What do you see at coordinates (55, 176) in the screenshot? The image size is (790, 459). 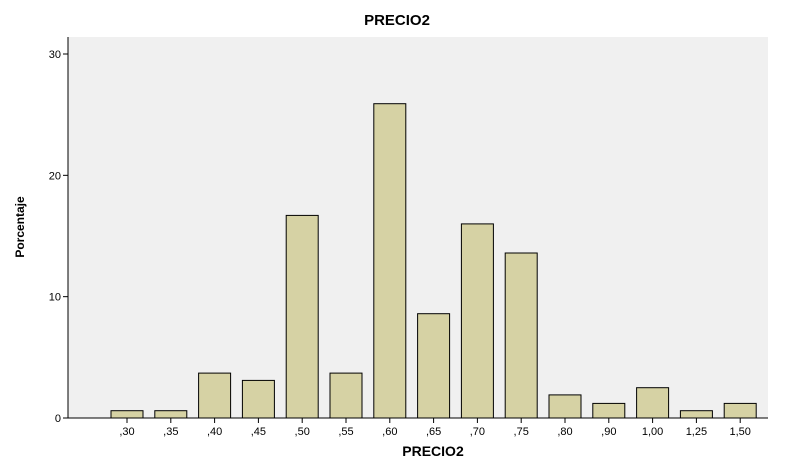 I see `y-tick-label: 20` at bounding box center [55, 176].